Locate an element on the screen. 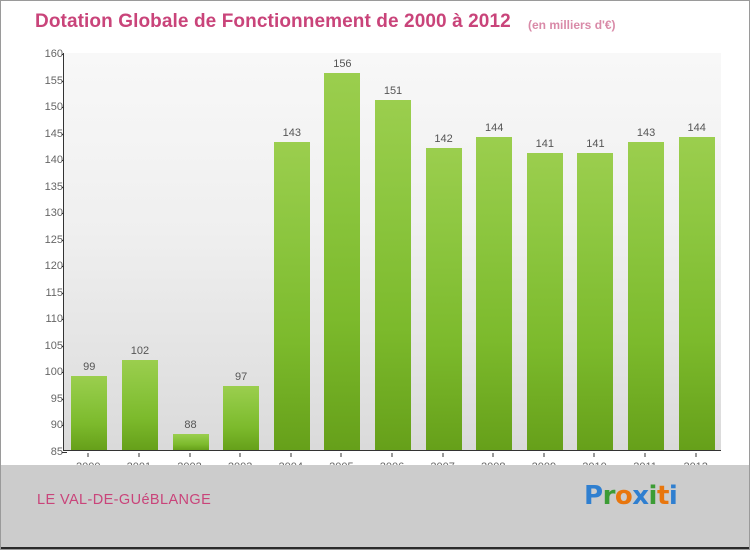 The image size is (750, 550). y-axis-tick-label: 105 is located at coordinates (53, 345).